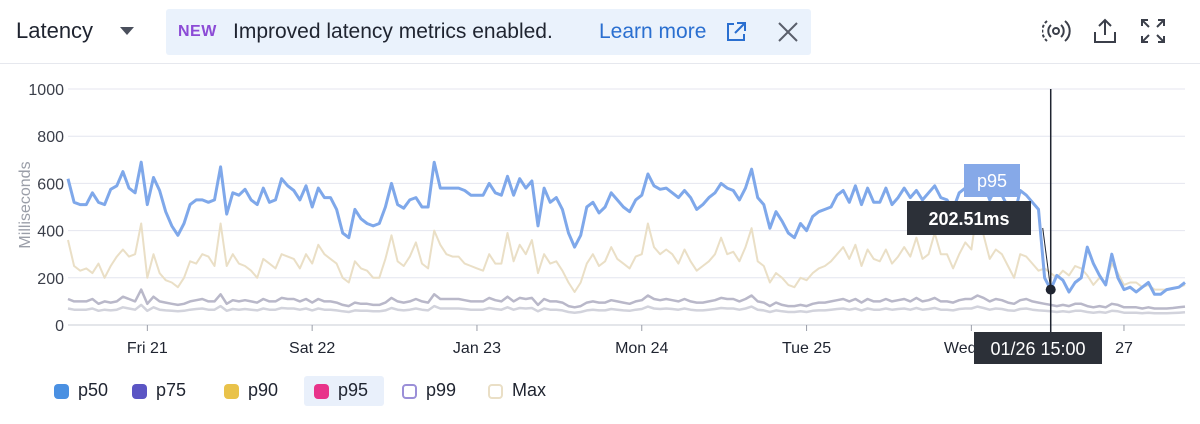 Image resolution: width=1200 pixels, height=424 pixels. What do you see at coordinates (171, 390) in the screenshot?
I see `legend-label: p75` at bounding box center [171, 390].